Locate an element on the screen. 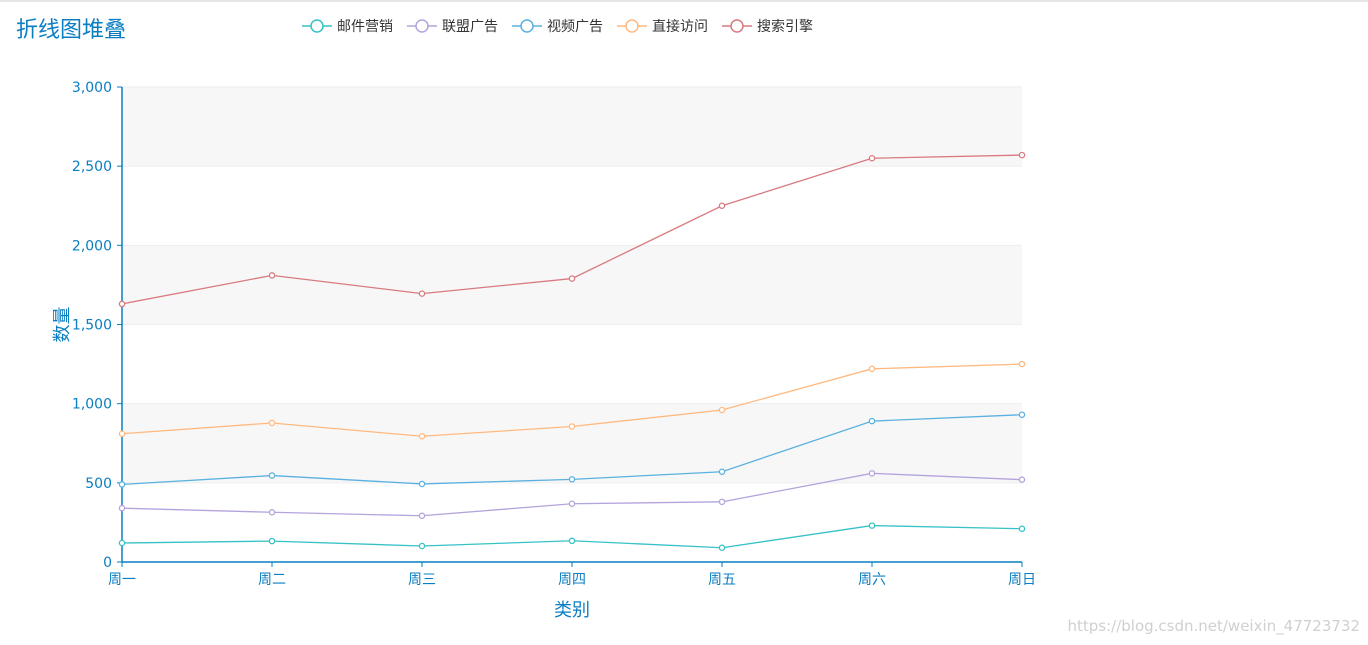 The width and height of the screenshot is (1368, 645). top-divider is located at coordinates (684, 1).